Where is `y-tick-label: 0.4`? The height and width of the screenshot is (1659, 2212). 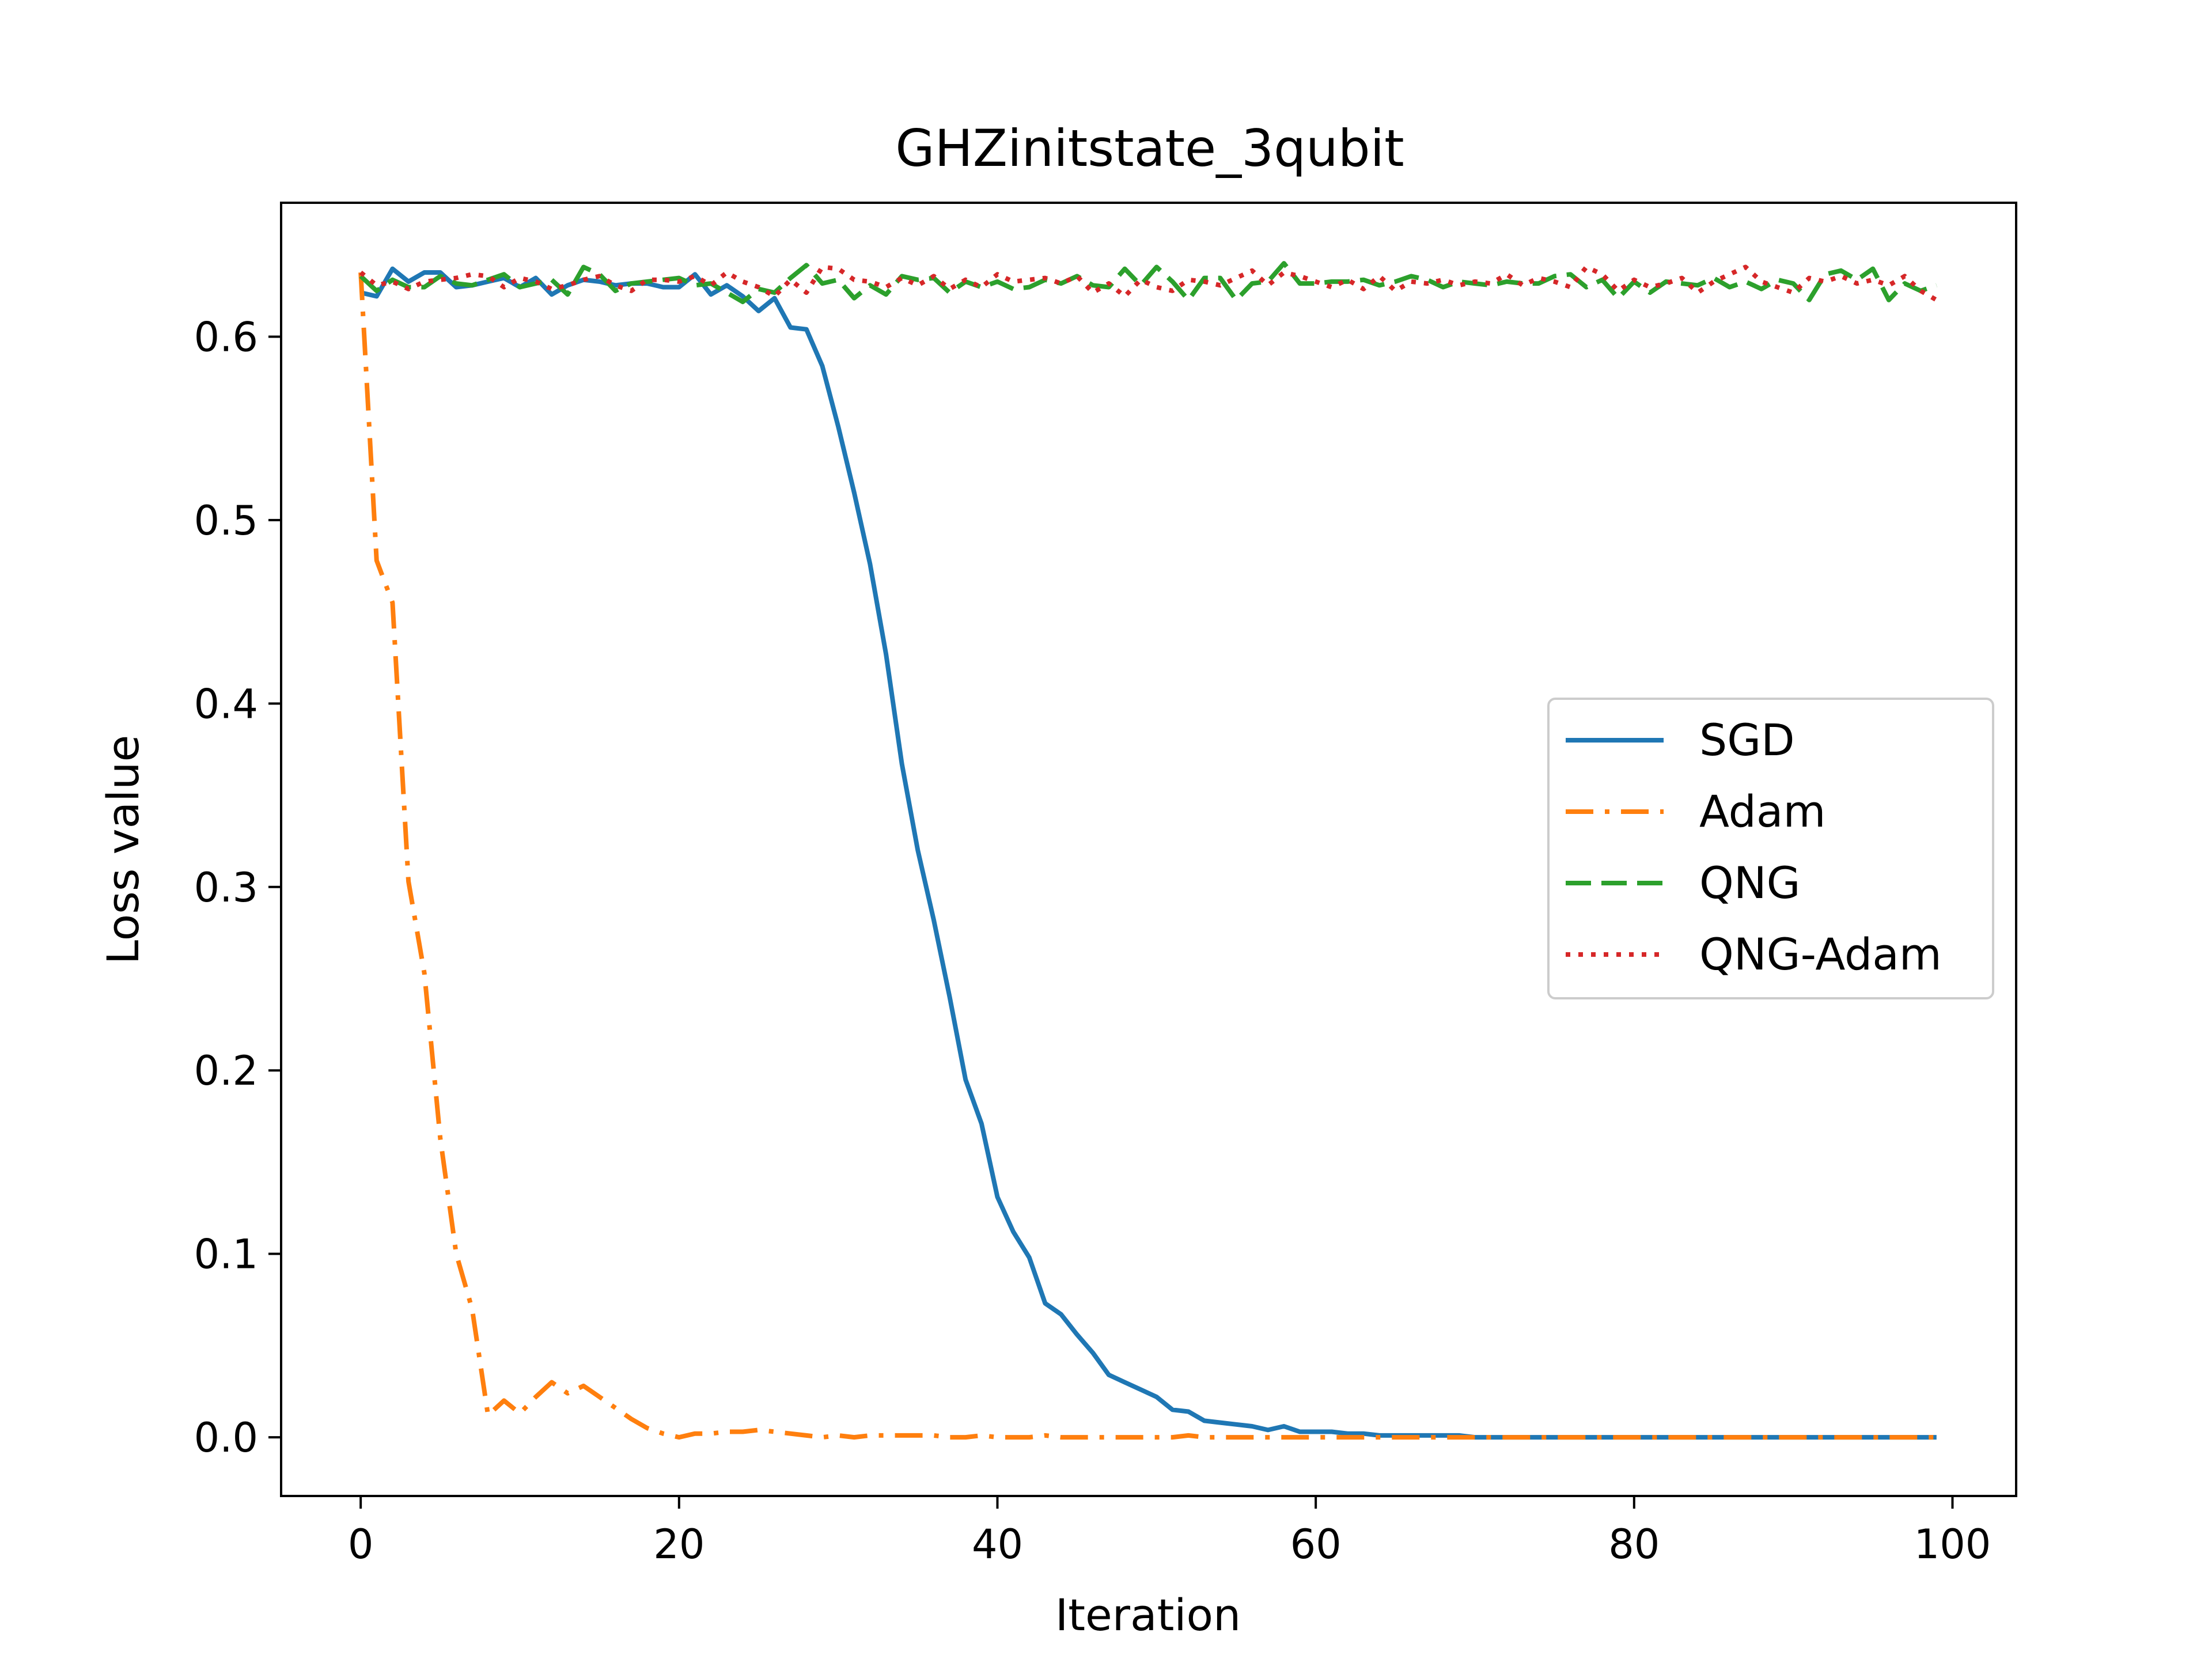
y-tick-label: 0.4 is located at coordinates (226, 704).